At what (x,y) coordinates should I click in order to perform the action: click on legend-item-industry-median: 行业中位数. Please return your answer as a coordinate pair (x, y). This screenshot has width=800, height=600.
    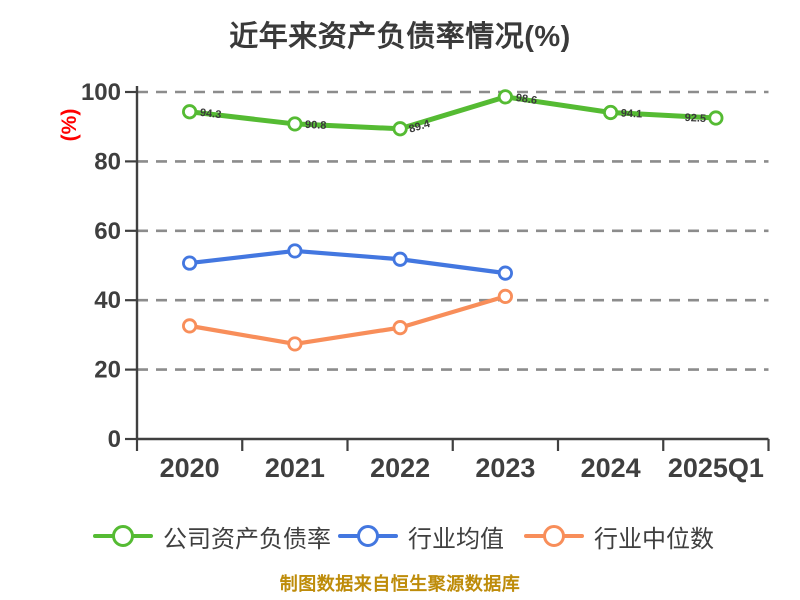
    Looking at the image, I should click on (619, 538).